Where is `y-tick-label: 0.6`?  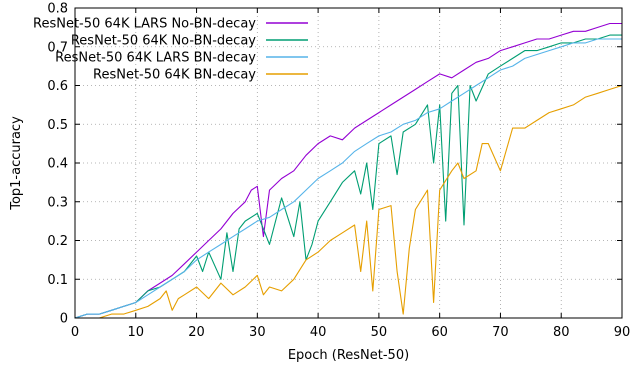
y-tick-label: 0.6 is located at coordinates (57, 86).